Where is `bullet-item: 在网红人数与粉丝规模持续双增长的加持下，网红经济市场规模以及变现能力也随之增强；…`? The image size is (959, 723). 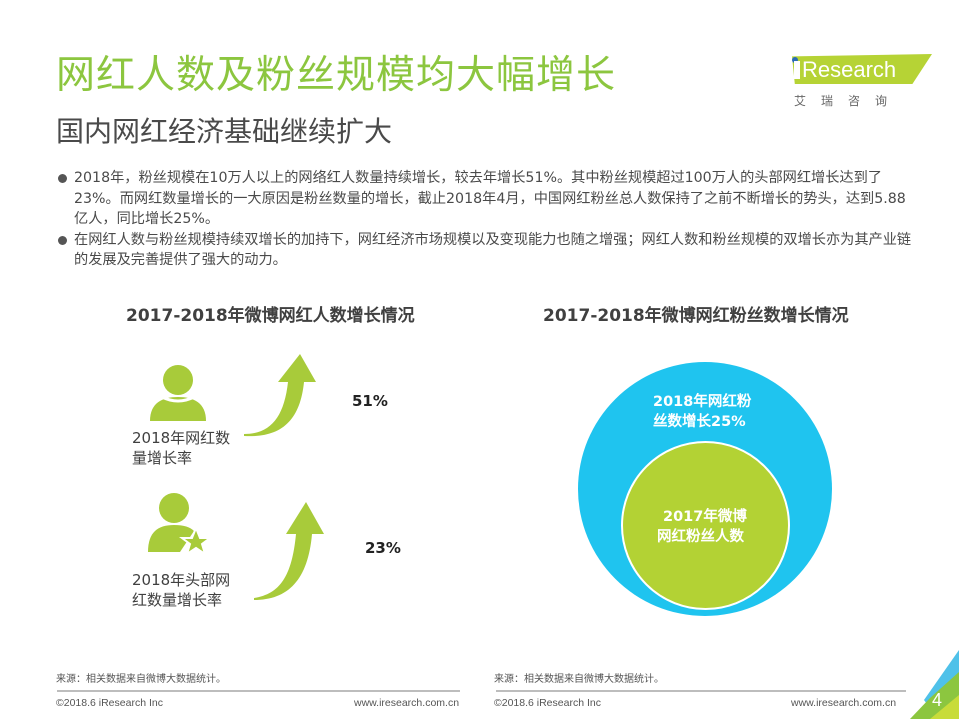
bullet-item: 在网红人数与粉丝规模持续双增长的加持下，网红经济市场规模以及变现能力也随之增强；… is located at coordinates (486, 250).